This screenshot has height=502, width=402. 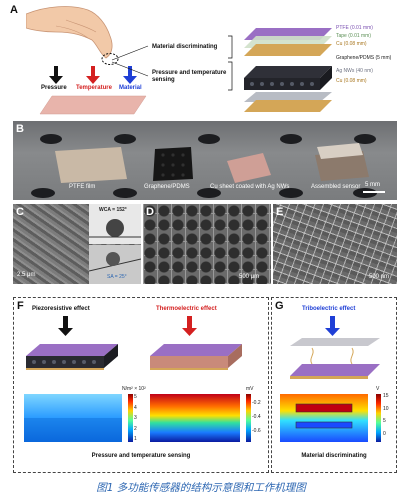 What do you see at coordinates (93, 105) in the screenshot?
I see `sensor-sheet` at bounding box center [93, 105].